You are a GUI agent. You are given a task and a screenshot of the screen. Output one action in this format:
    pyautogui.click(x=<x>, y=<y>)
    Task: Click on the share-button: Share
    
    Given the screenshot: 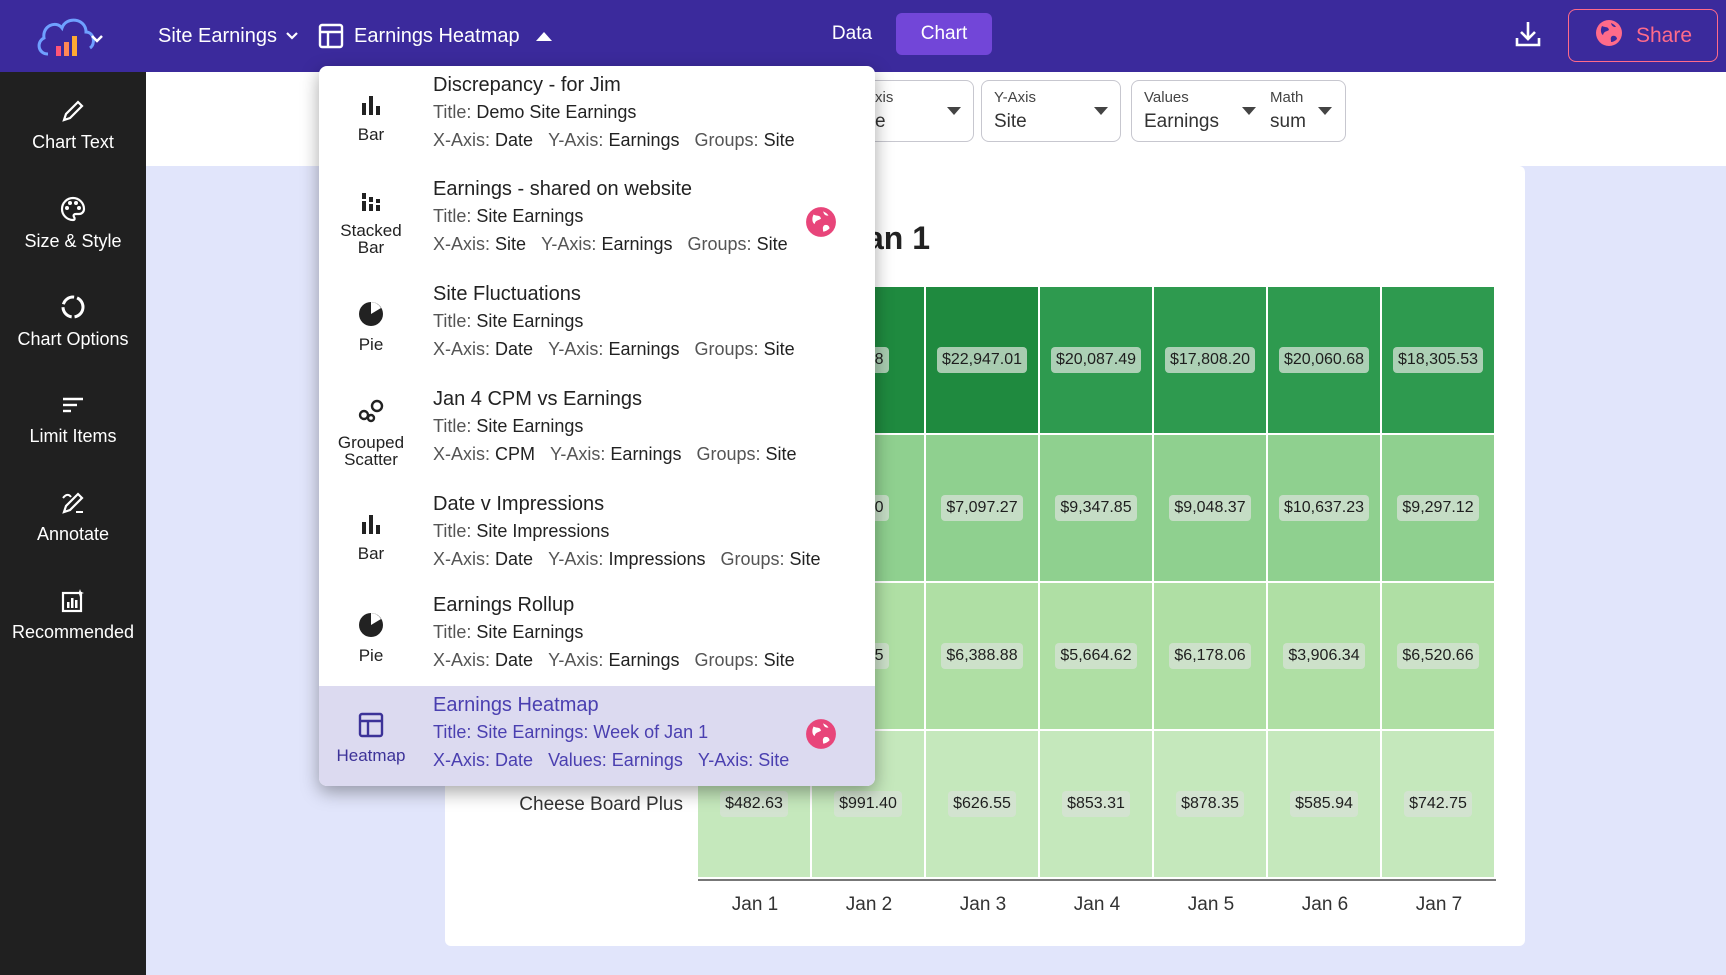 What is the action you would take?
    pyautogui.click(x=1643, y=35)
    